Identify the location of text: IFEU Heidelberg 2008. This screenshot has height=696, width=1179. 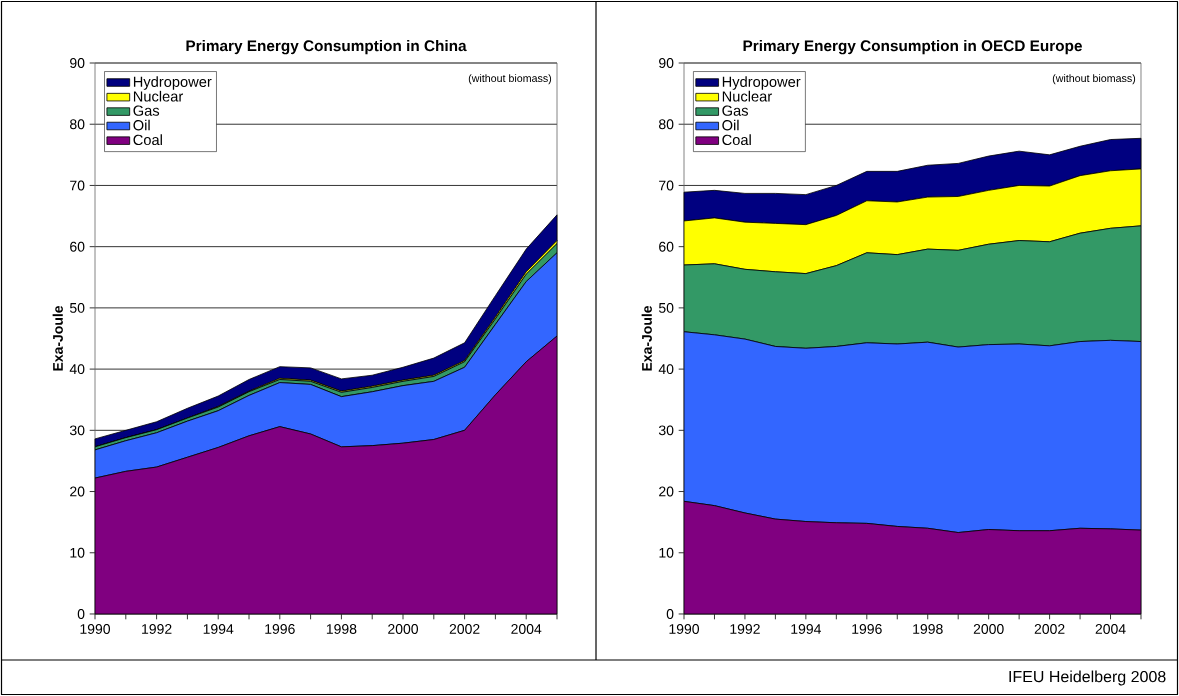
(1087, 678).